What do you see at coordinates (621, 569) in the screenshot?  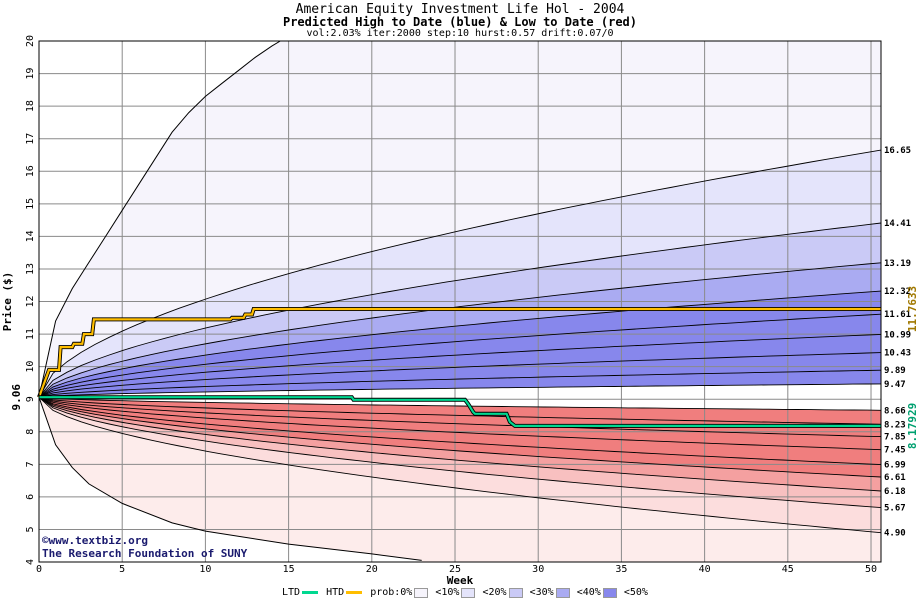 I see `x-tick-label-35: 35` at bounding box center [621, 569].